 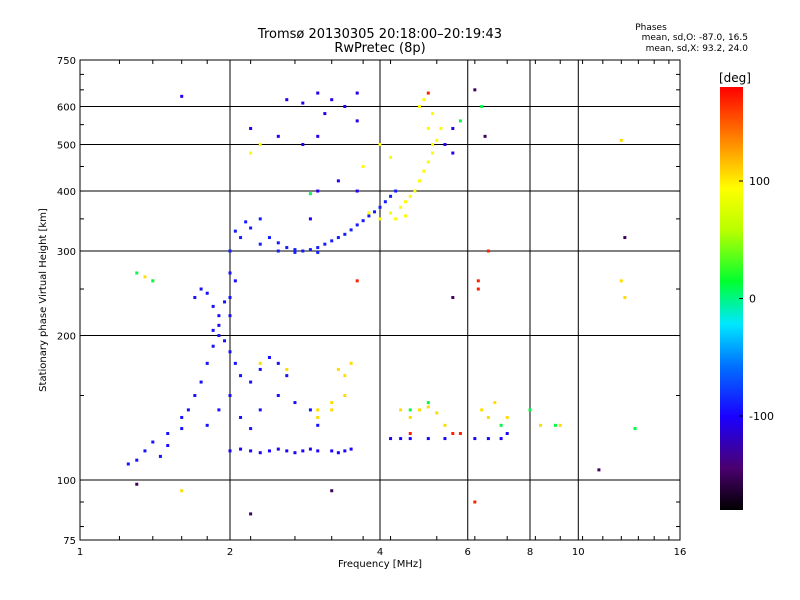 What do you see at coordinates (696, 49) in the screenshot?
I see `phase-x-mode: mean, sd,X: 93.2, 24.0` at bounding box center [696, 49].